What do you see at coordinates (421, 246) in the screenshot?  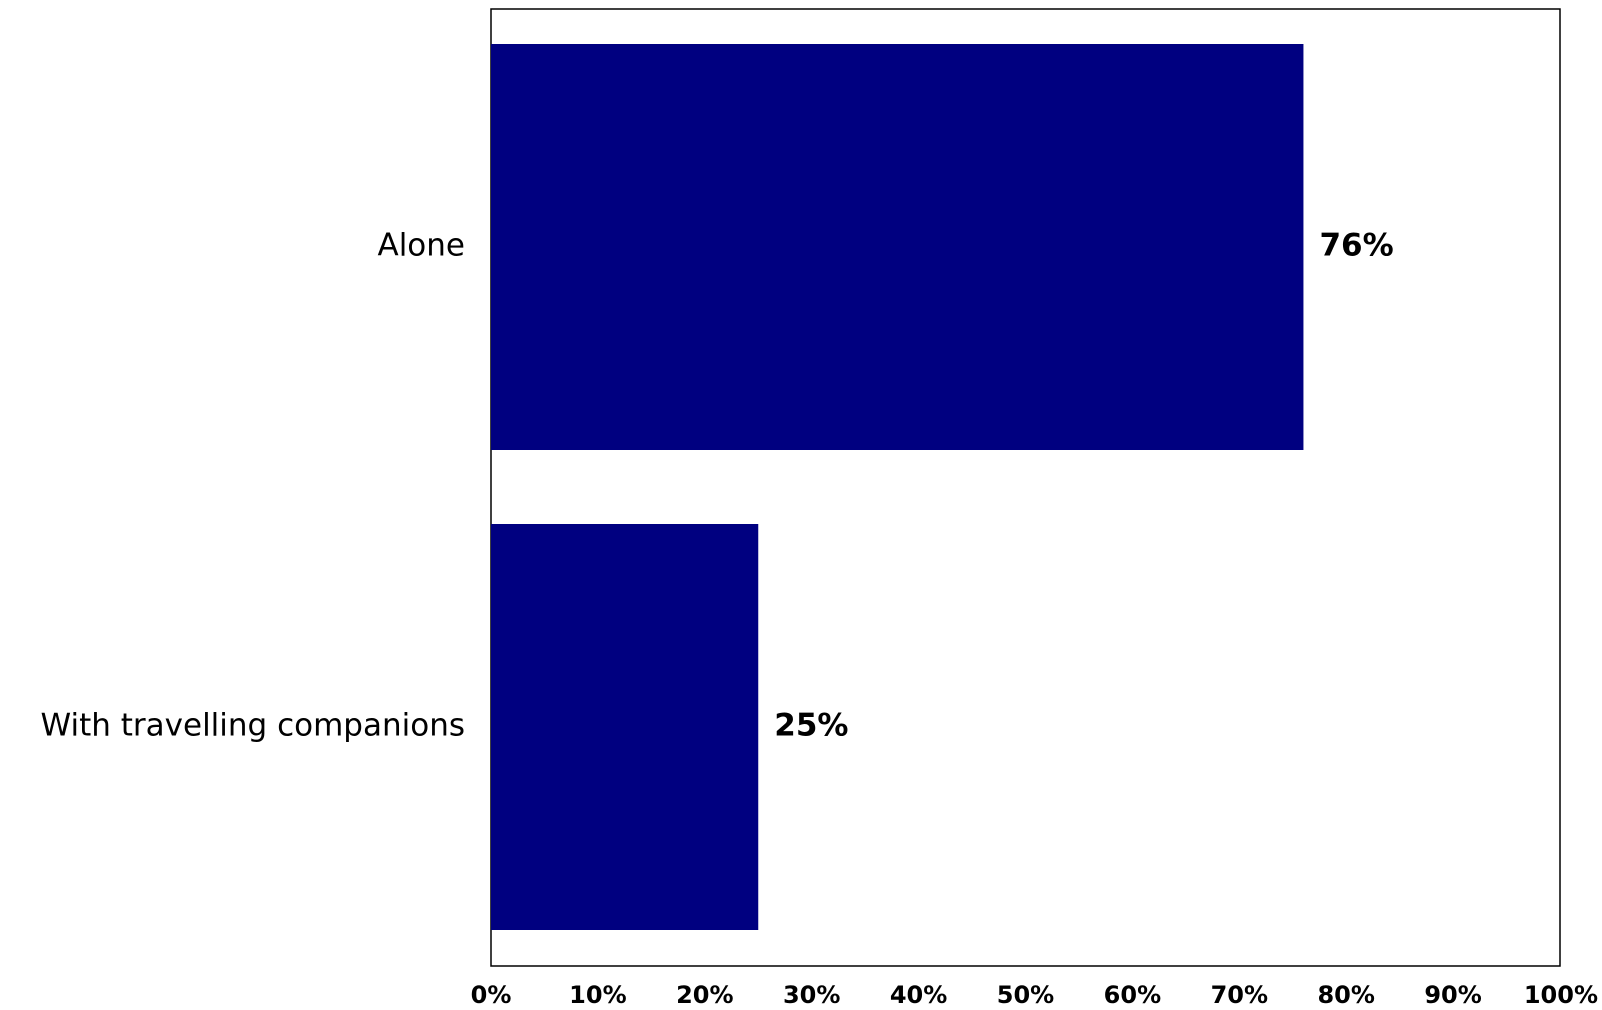 I see `category-label-0: Alone` at bounding box center [421, 246].